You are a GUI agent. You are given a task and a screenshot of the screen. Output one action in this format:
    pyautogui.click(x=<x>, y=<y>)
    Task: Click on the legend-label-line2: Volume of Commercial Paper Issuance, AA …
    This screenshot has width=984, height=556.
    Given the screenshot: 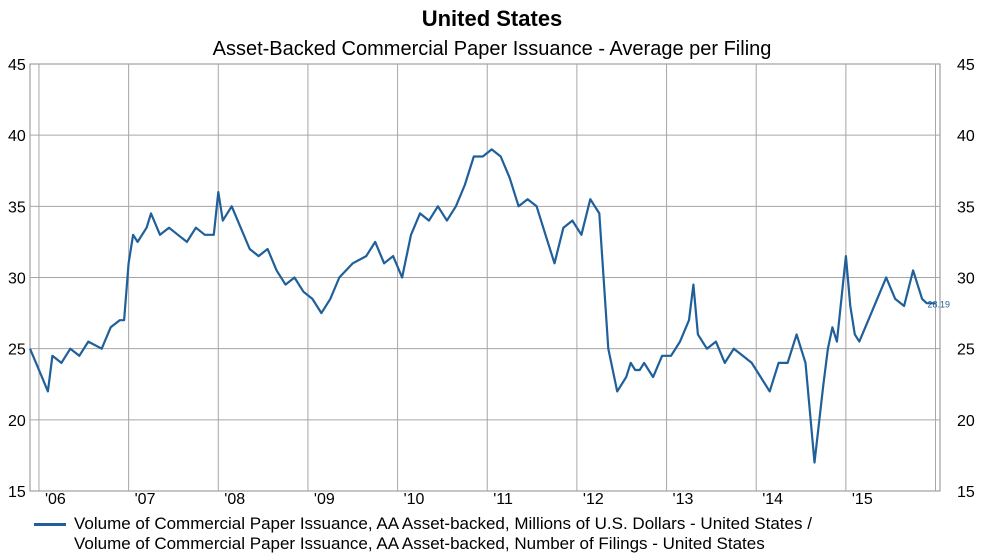 What is the action you would take?
    pyautogui.click(x=419, y=543)
    